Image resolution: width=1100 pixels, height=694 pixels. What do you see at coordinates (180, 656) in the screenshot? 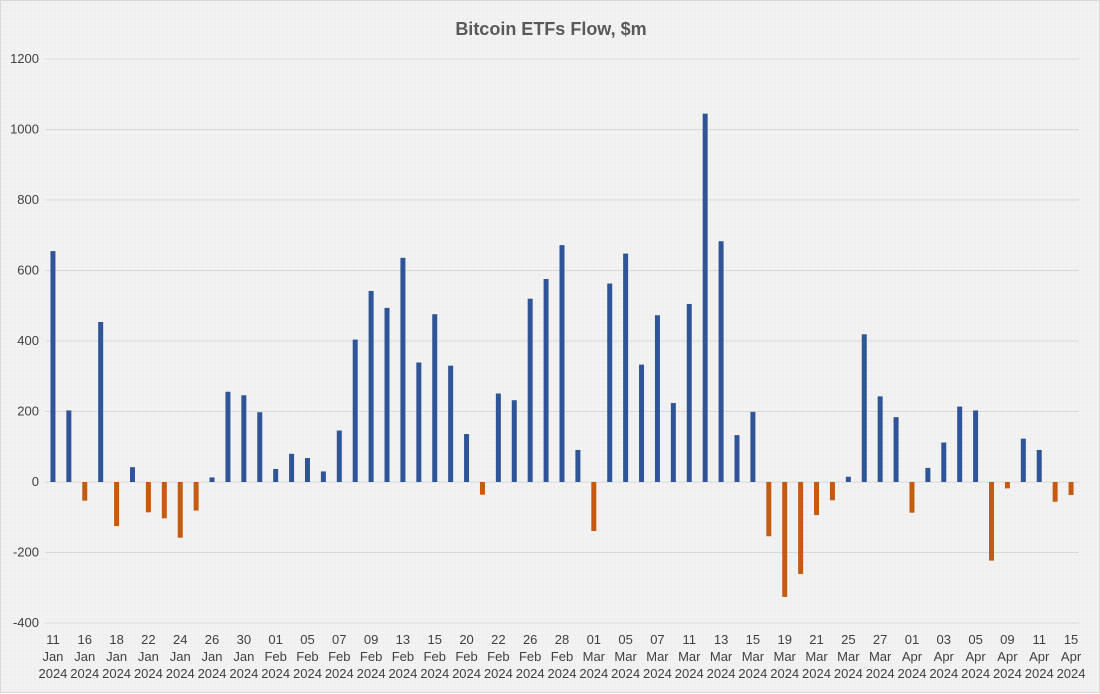
I see `x-tick-label: 24 Jan 2024` at bounding box center [180, 656].